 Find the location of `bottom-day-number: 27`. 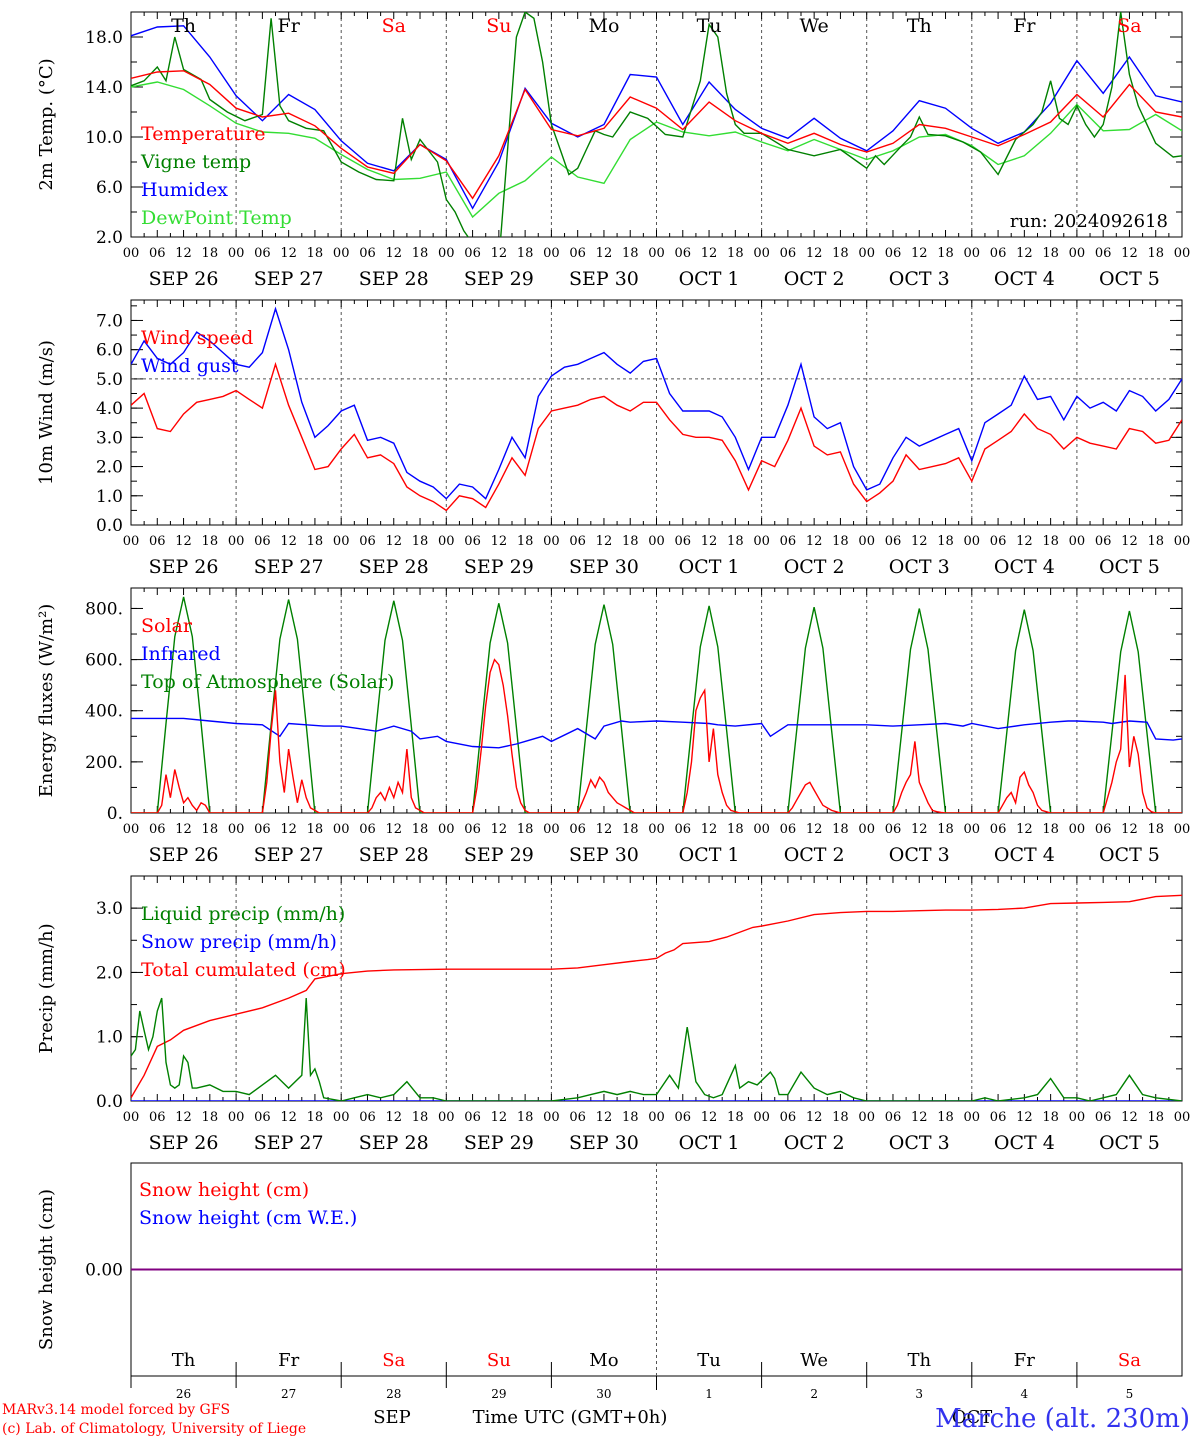

bottom-day-number: 27 is located at coordinates (288, 1394).